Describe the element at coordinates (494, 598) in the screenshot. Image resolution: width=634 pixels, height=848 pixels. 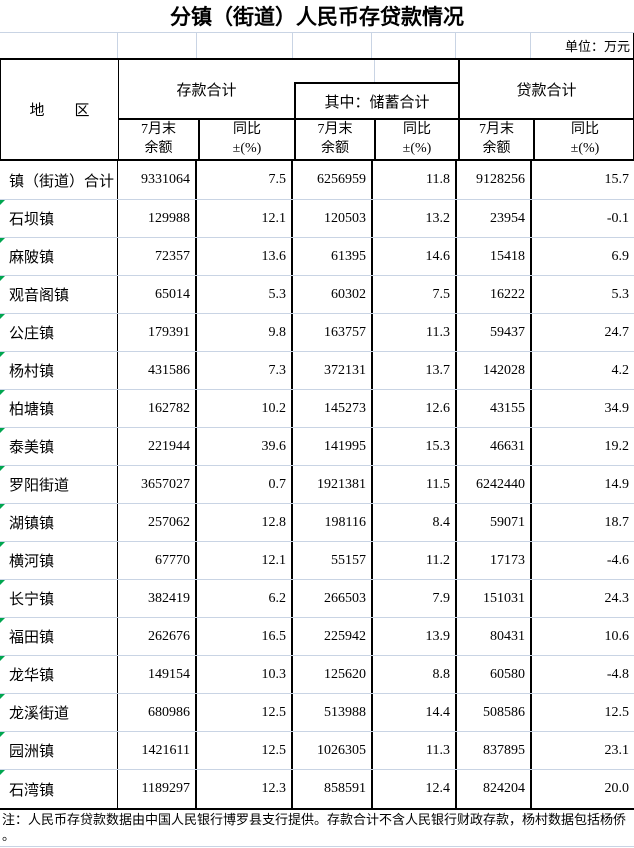
I see `value-cell: 151031` at that location.